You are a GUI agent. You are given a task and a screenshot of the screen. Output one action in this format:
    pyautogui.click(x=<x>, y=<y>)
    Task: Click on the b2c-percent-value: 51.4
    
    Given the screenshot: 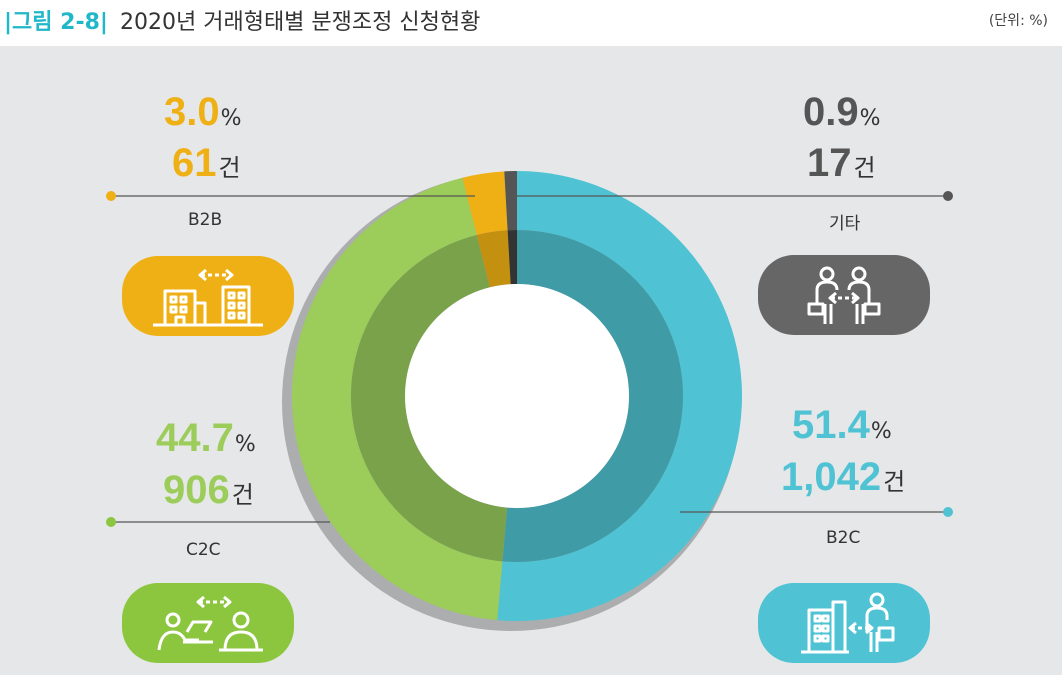 What is the action you would take?
    pyautogui.click(x=831, y=425)
    